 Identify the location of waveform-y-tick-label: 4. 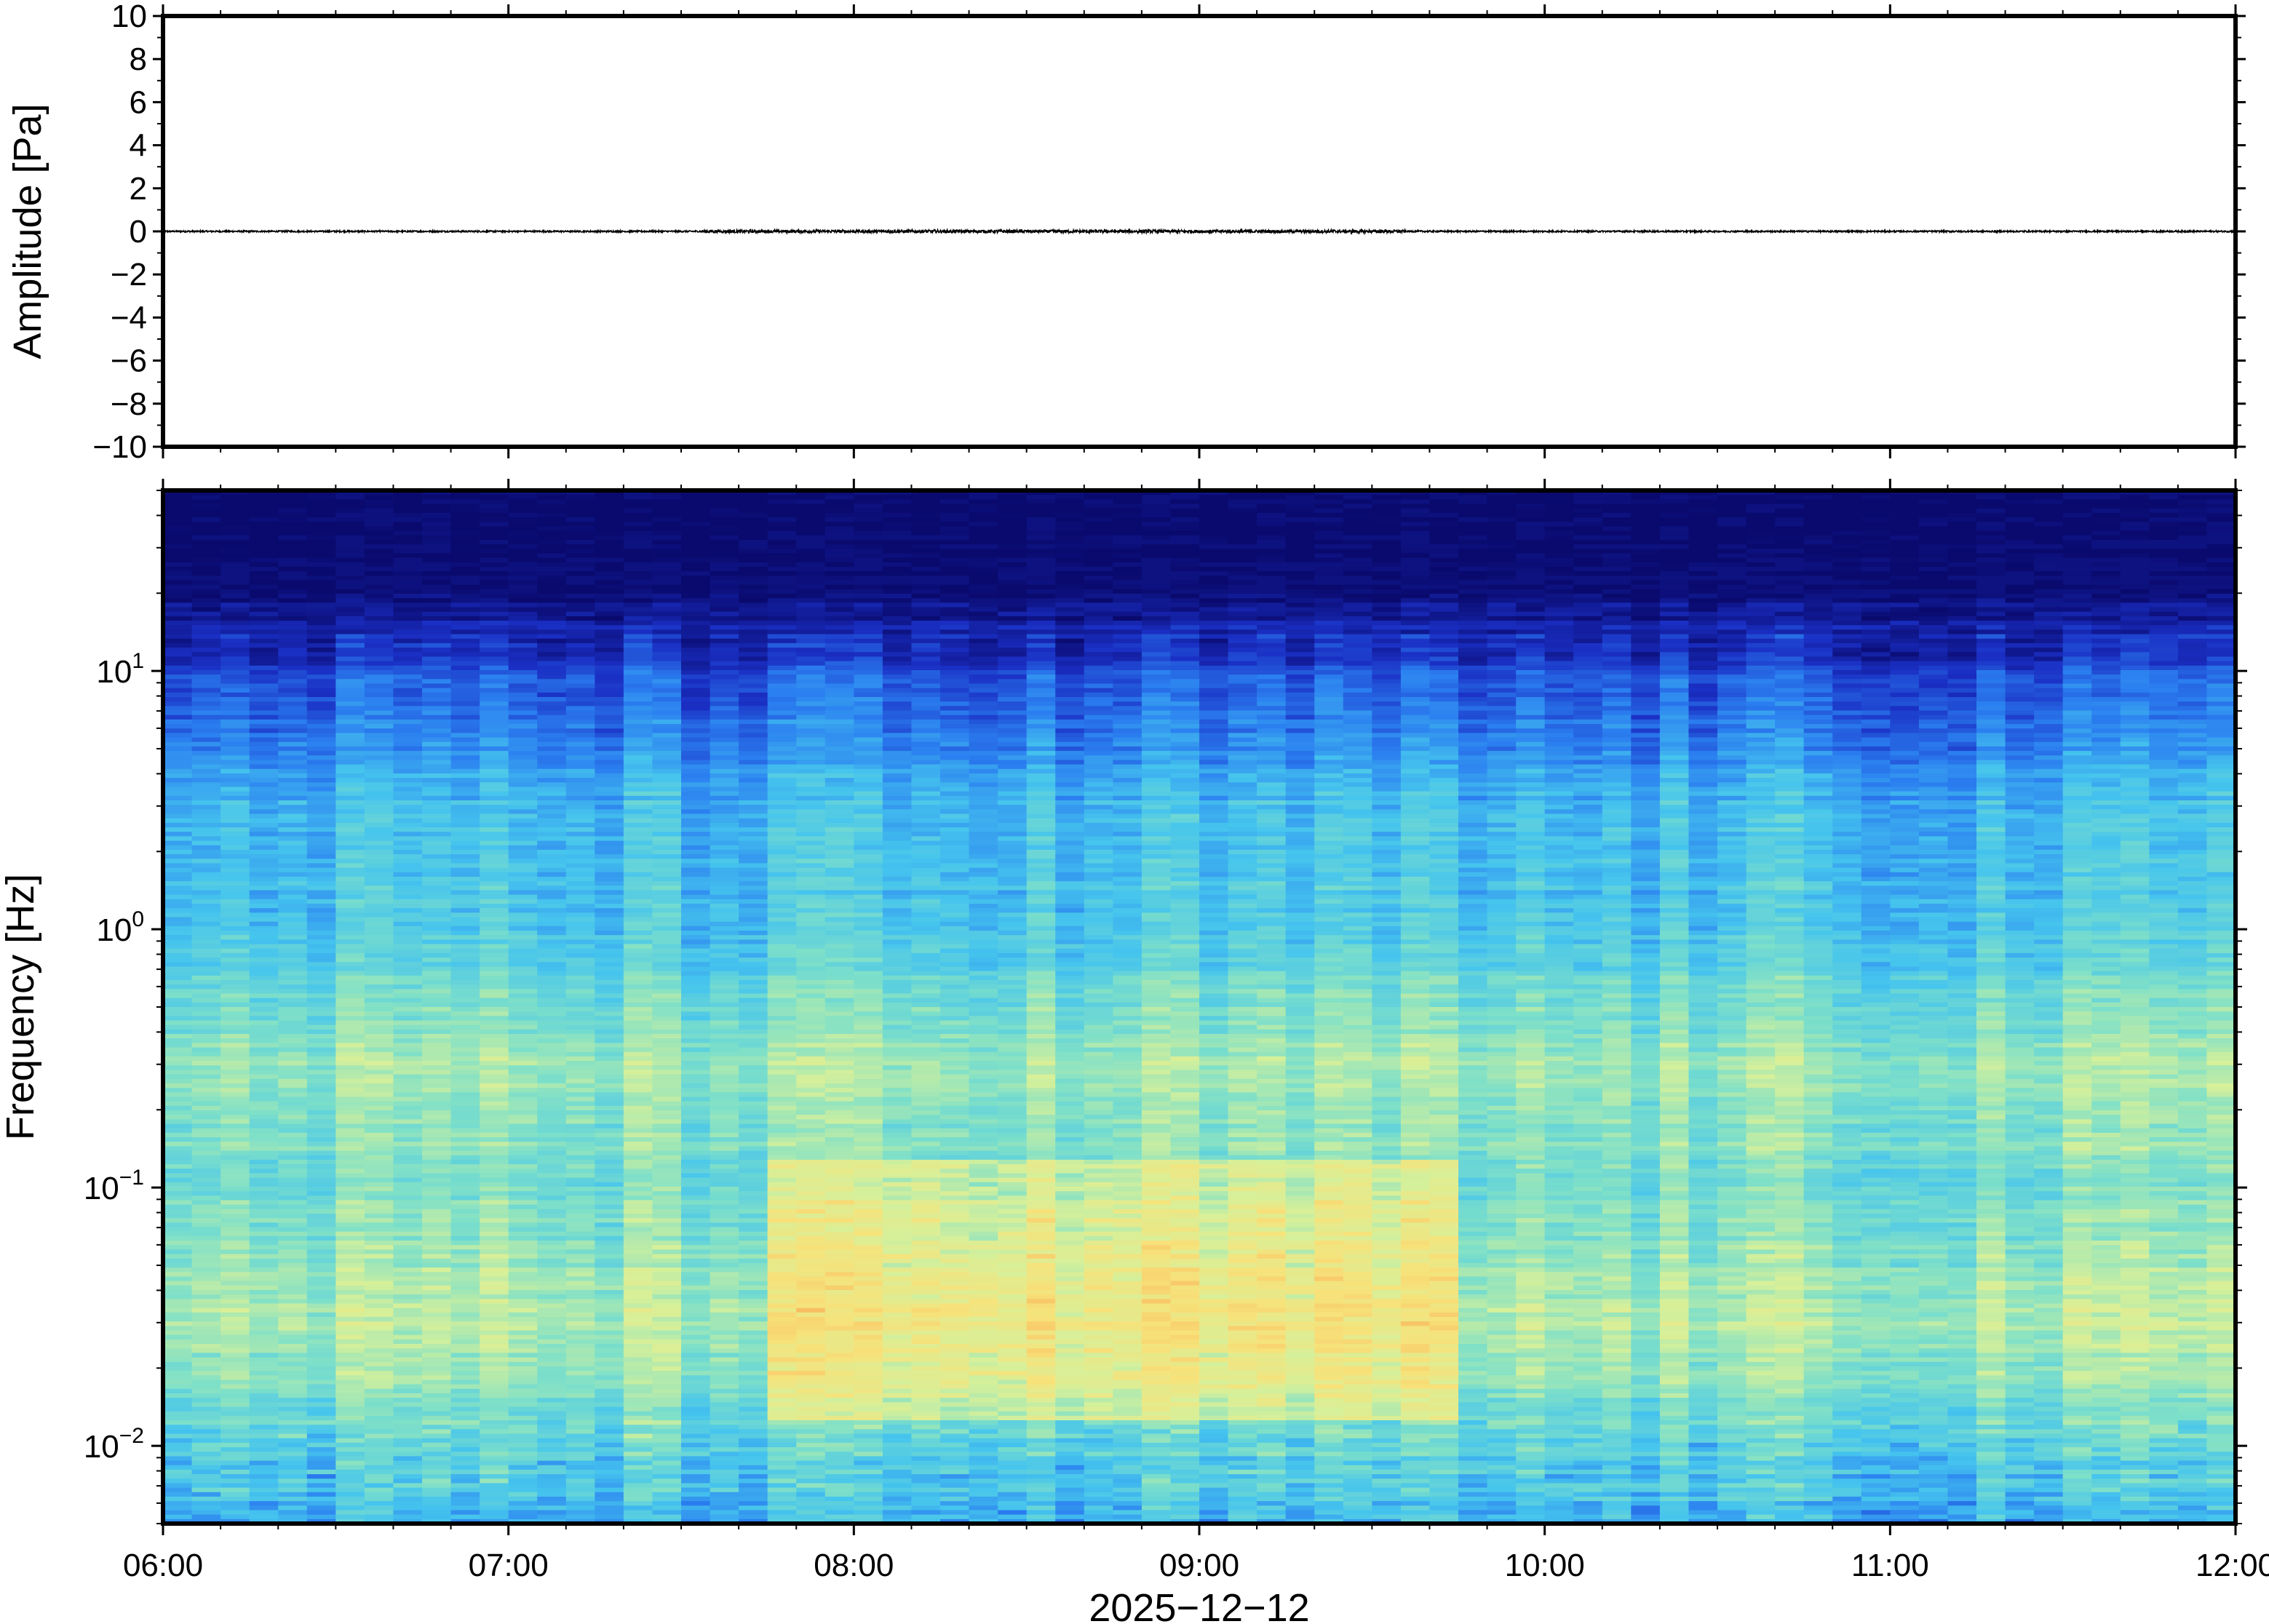
(138, 146).